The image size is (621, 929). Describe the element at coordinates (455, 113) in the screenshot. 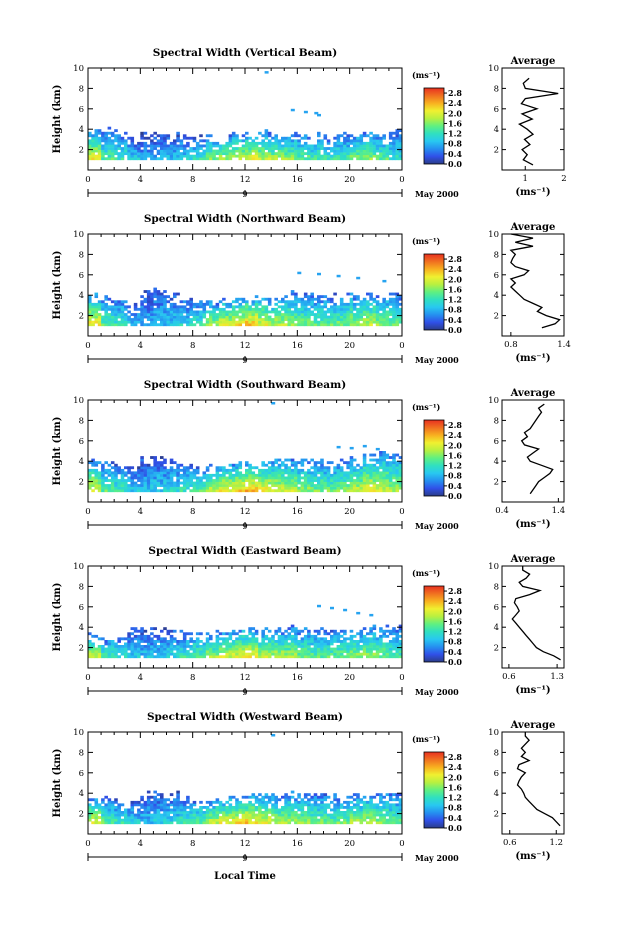

I see `colorbar-tick-label: 2.0` at that location.